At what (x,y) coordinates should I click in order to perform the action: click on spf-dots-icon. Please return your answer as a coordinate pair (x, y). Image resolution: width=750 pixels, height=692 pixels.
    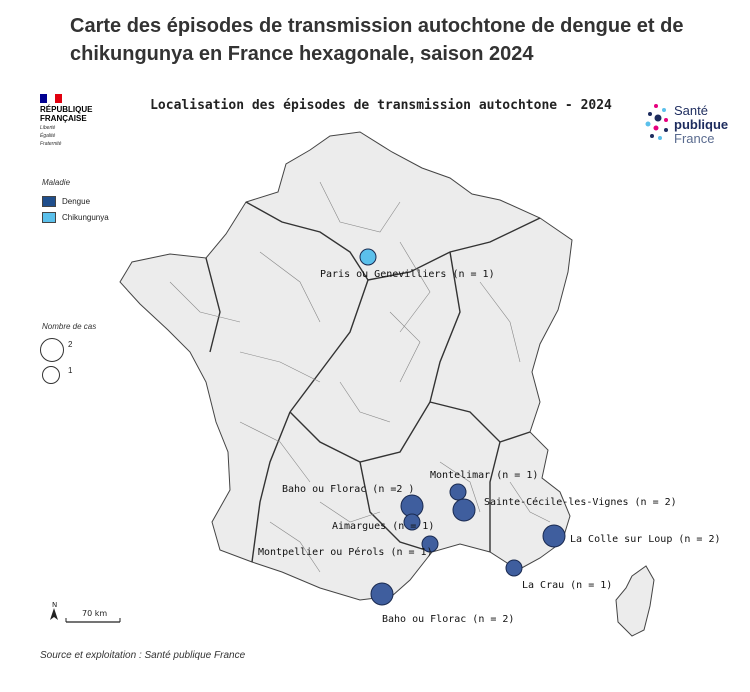
    Looking at the image, I should click on (656, 122).